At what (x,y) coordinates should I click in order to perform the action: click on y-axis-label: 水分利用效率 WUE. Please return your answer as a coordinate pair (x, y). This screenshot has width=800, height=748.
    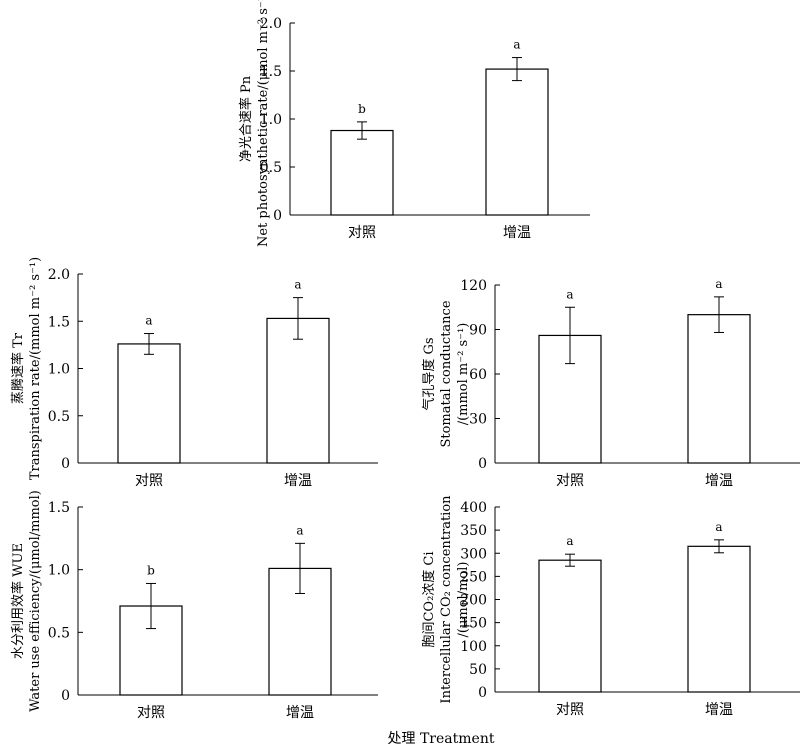
    Looking at the image, I should click on (18, 601).